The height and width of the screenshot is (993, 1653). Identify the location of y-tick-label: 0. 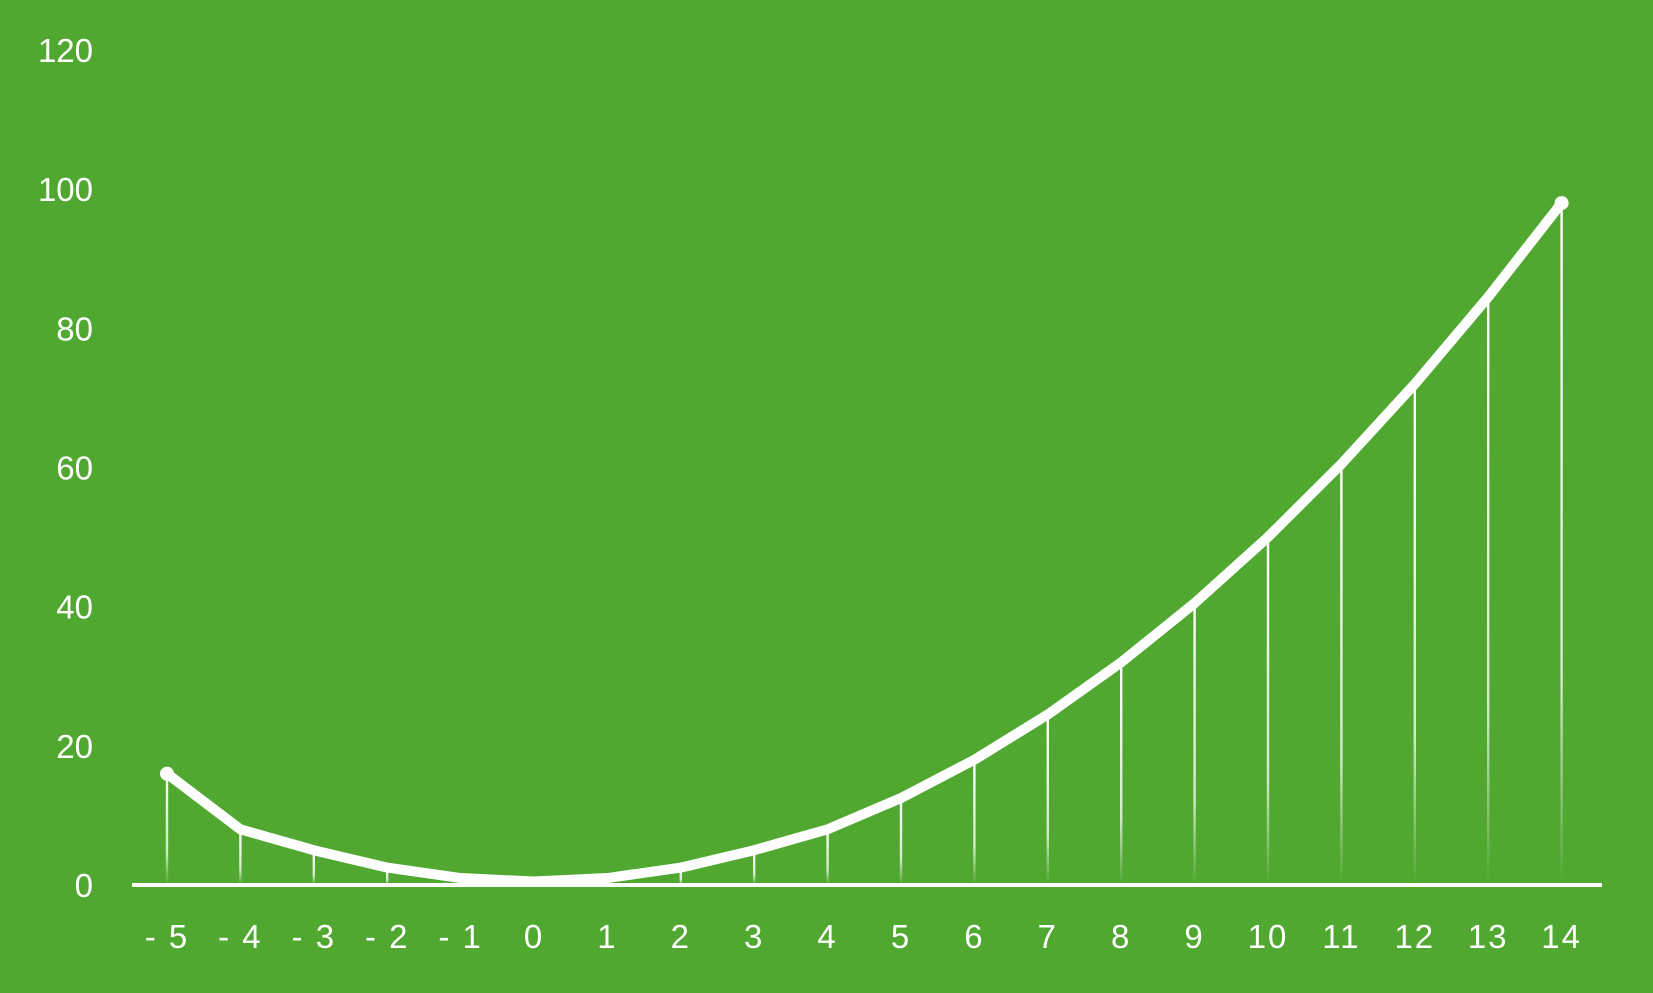
(84, 885).